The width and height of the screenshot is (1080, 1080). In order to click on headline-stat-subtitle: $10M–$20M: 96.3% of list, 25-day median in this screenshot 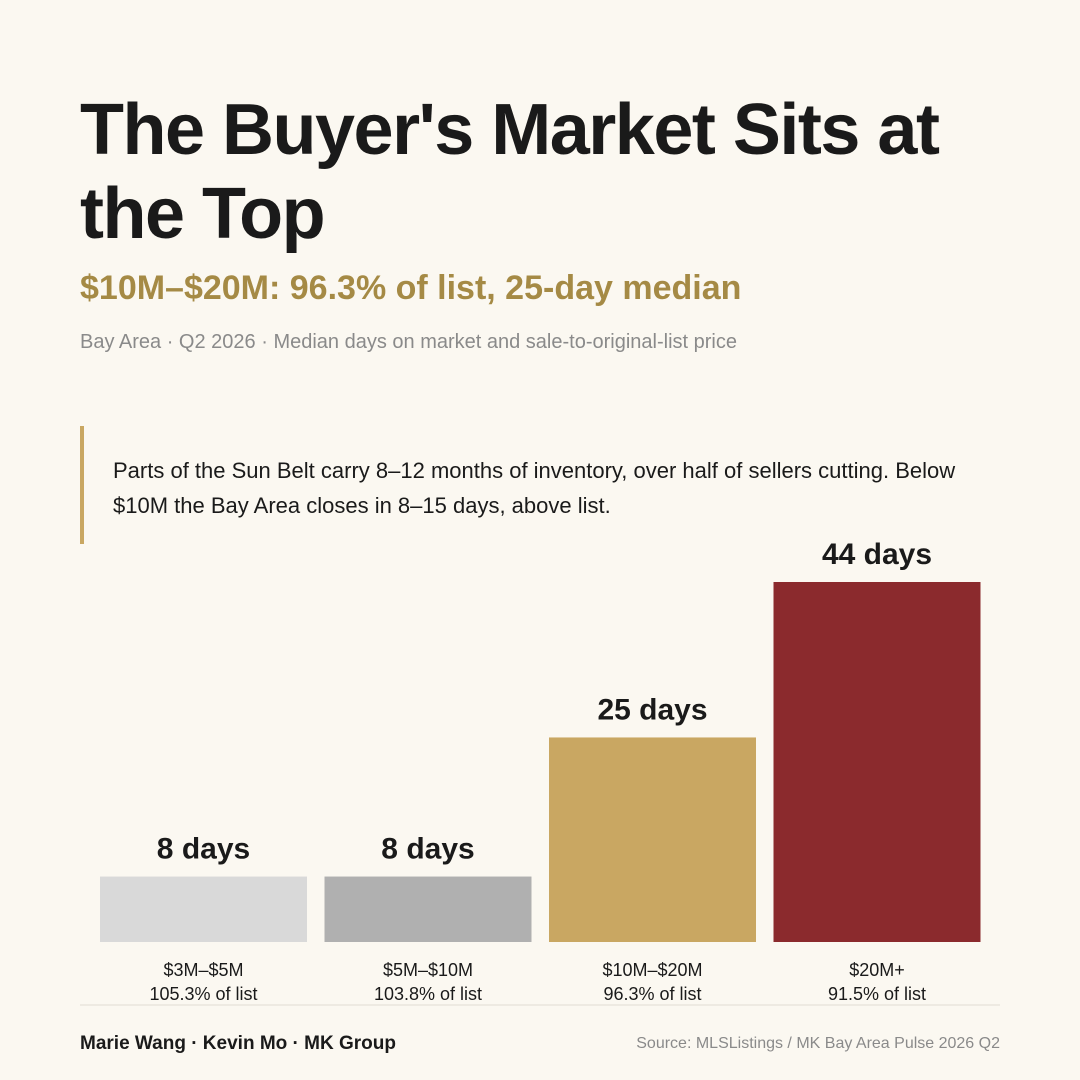, I will do `click(411, 288)`.